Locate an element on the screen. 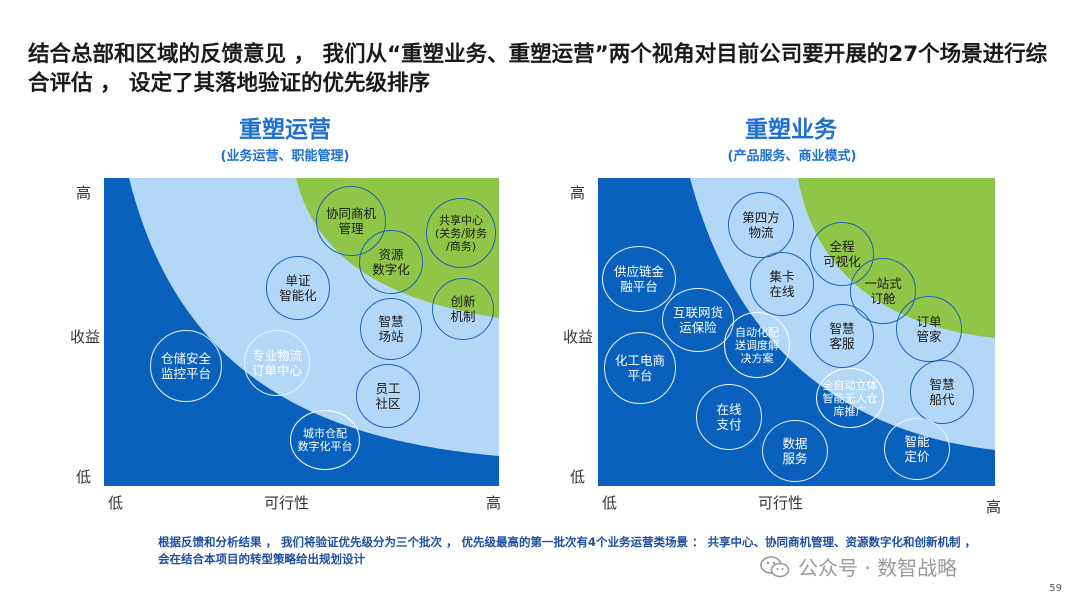  right-x-low-label: 低 is located at coordinates (610, 503).